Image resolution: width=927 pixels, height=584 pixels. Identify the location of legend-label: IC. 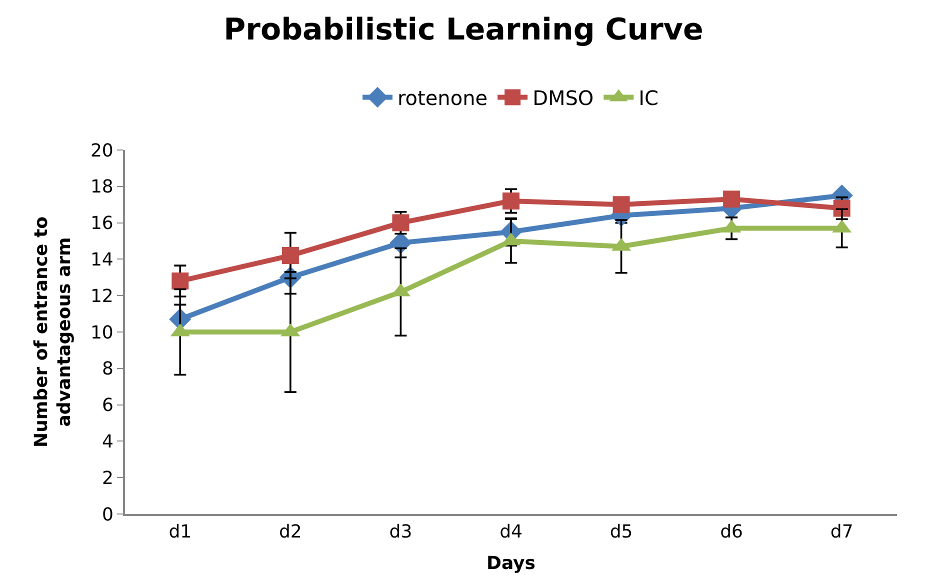
(648, 98).